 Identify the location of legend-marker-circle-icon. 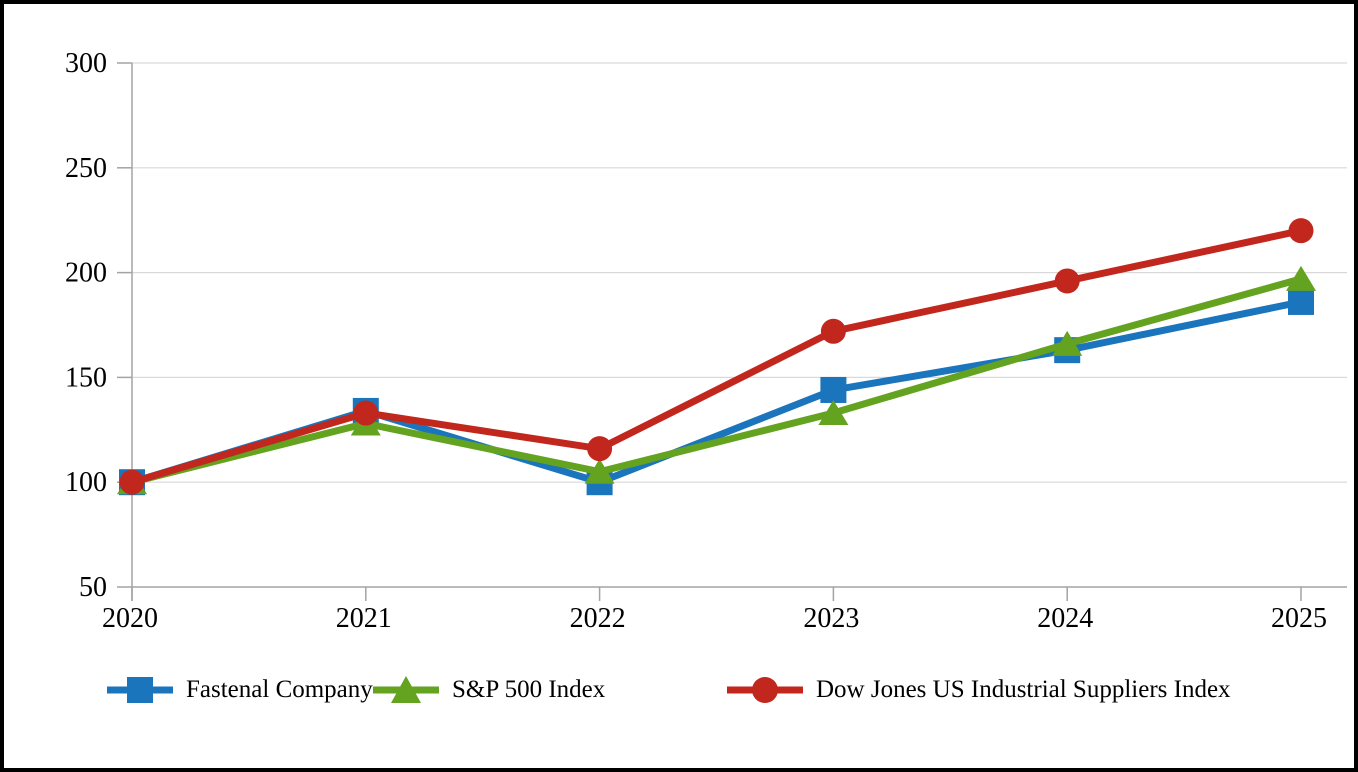
(765, 690).